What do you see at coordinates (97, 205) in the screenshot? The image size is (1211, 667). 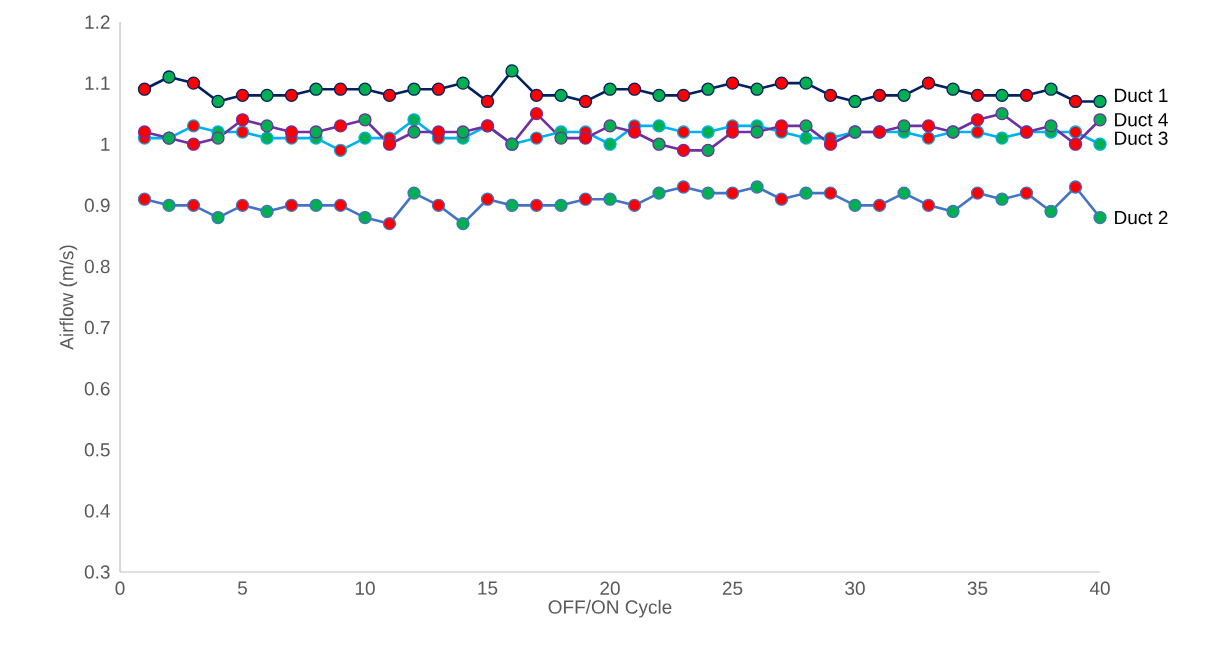 I see `y-tick-label: 0.9` at bounding box center [97, 205].